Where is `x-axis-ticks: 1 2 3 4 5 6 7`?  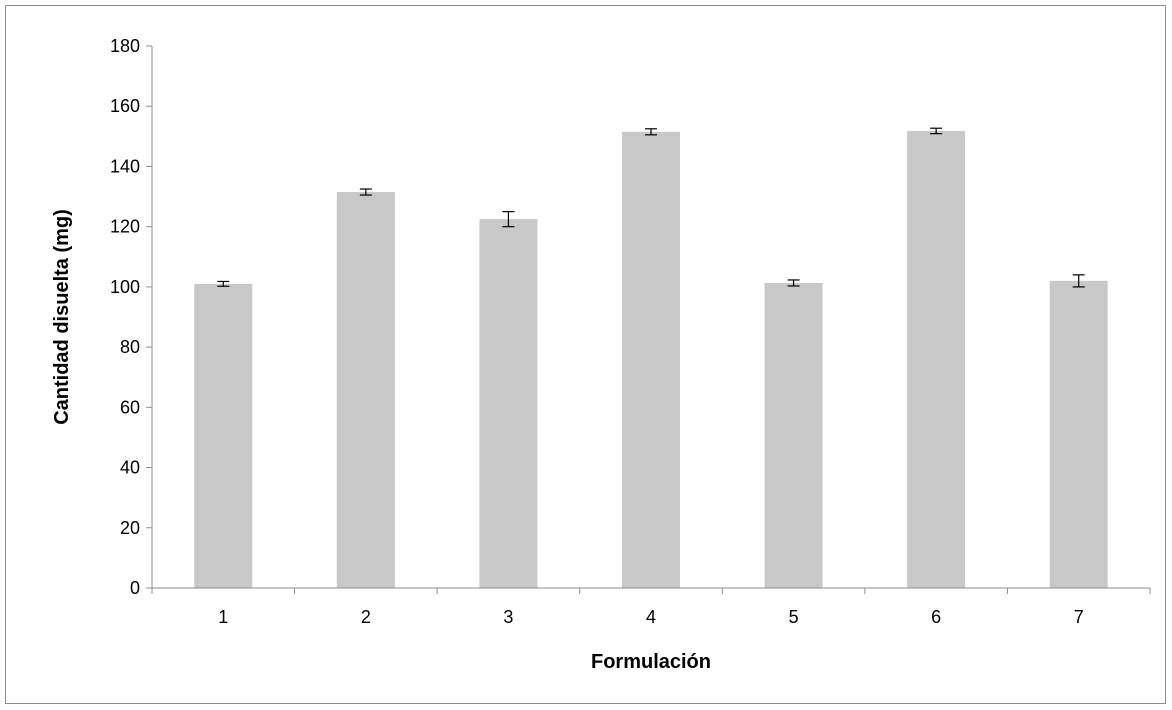 x-axis-ticks: 1 2 3 4 5 6 7 is located at coordinates (651, 607).